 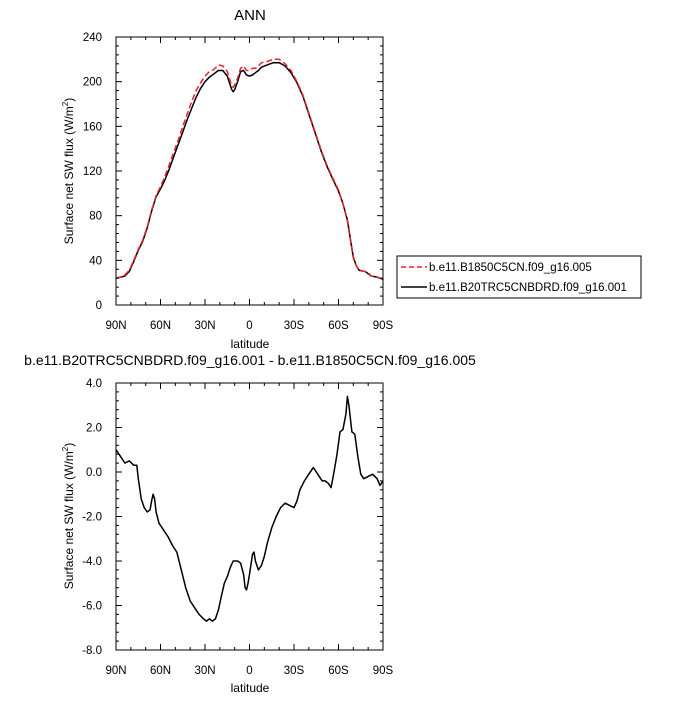 I want to click on top-y-axis-label: Surface net SW flux (W/m2), so click(x=68, y=171).